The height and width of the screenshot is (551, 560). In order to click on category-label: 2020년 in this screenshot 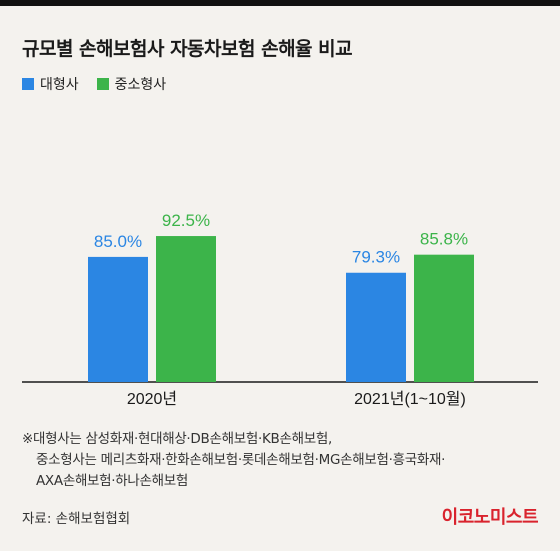, I will do `click(152, 399)`.